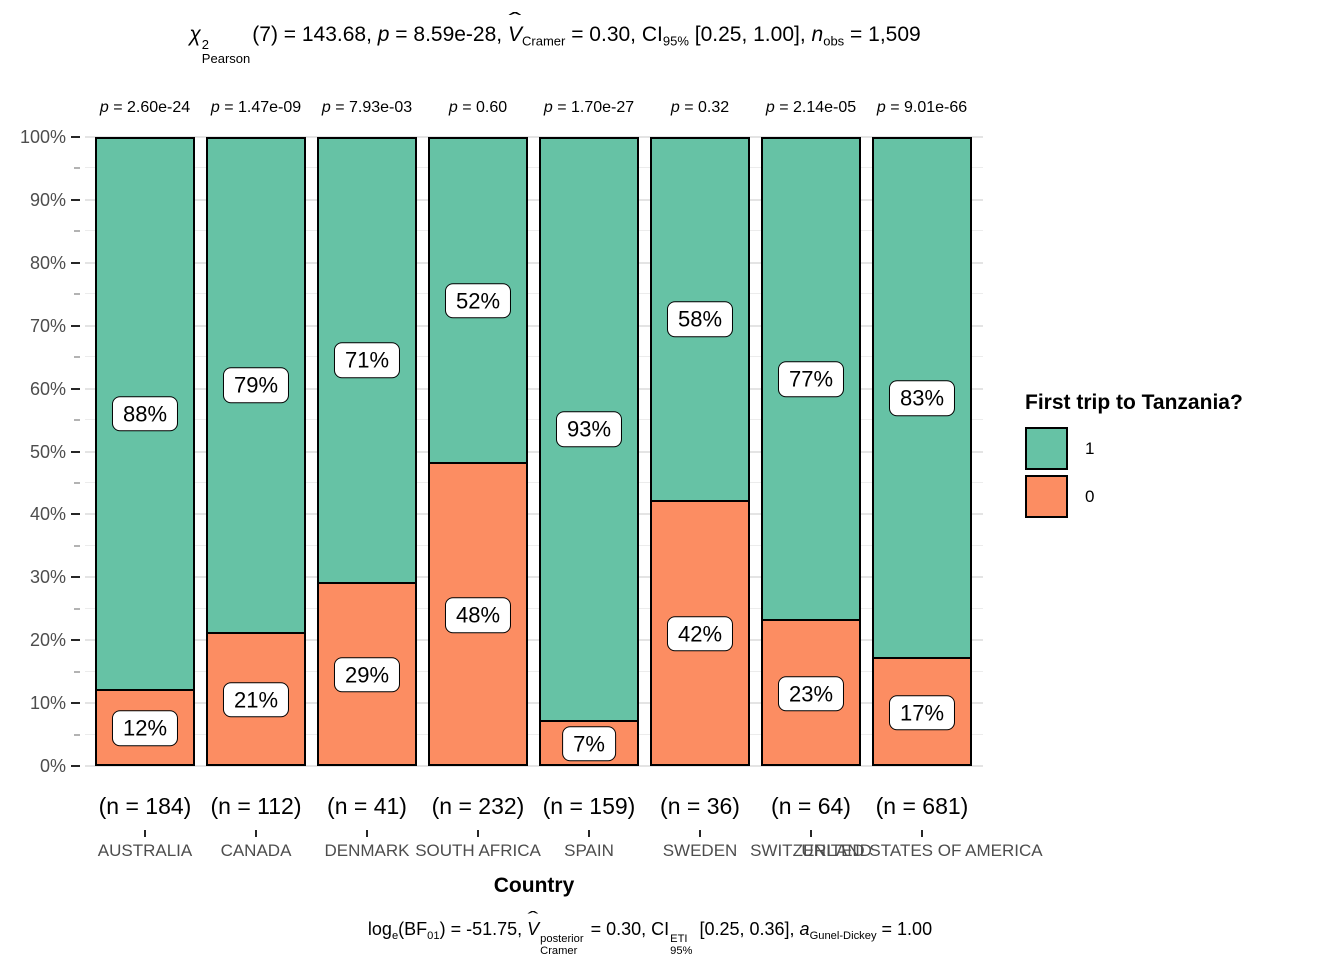  Describe the element at coordinates (811, 379) in the screenshot. I see `percent-label: 77%` at that location.